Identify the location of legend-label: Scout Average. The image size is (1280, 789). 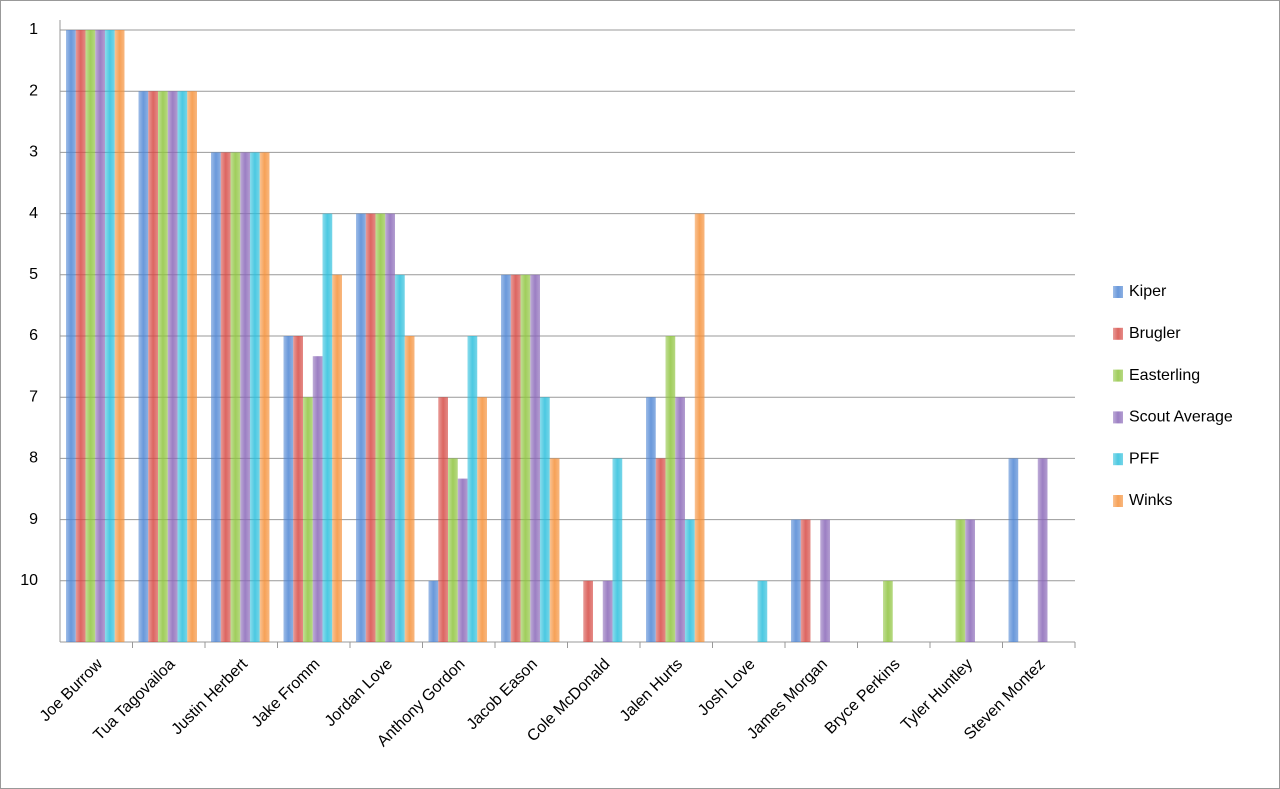
(1181, 417).